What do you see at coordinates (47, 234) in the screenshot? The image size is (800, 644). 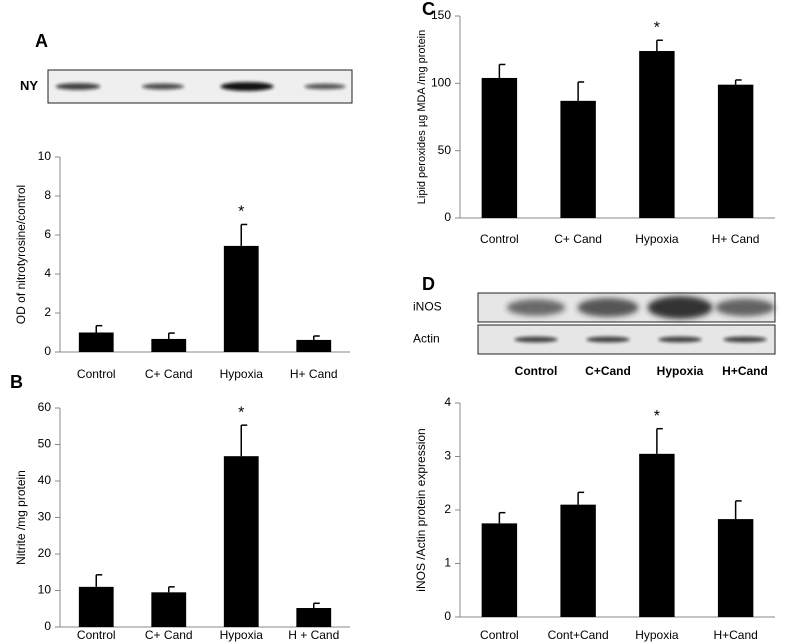 I see `y-tick-label: 6` at bounding box center [47, 234].